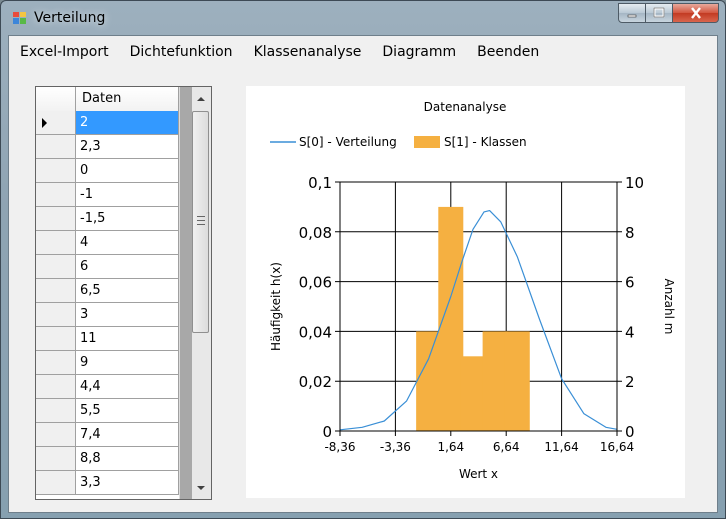 This screenshot has width=726, height=519. I want to click on y-tick-label: 0,04, so click(315, 332).